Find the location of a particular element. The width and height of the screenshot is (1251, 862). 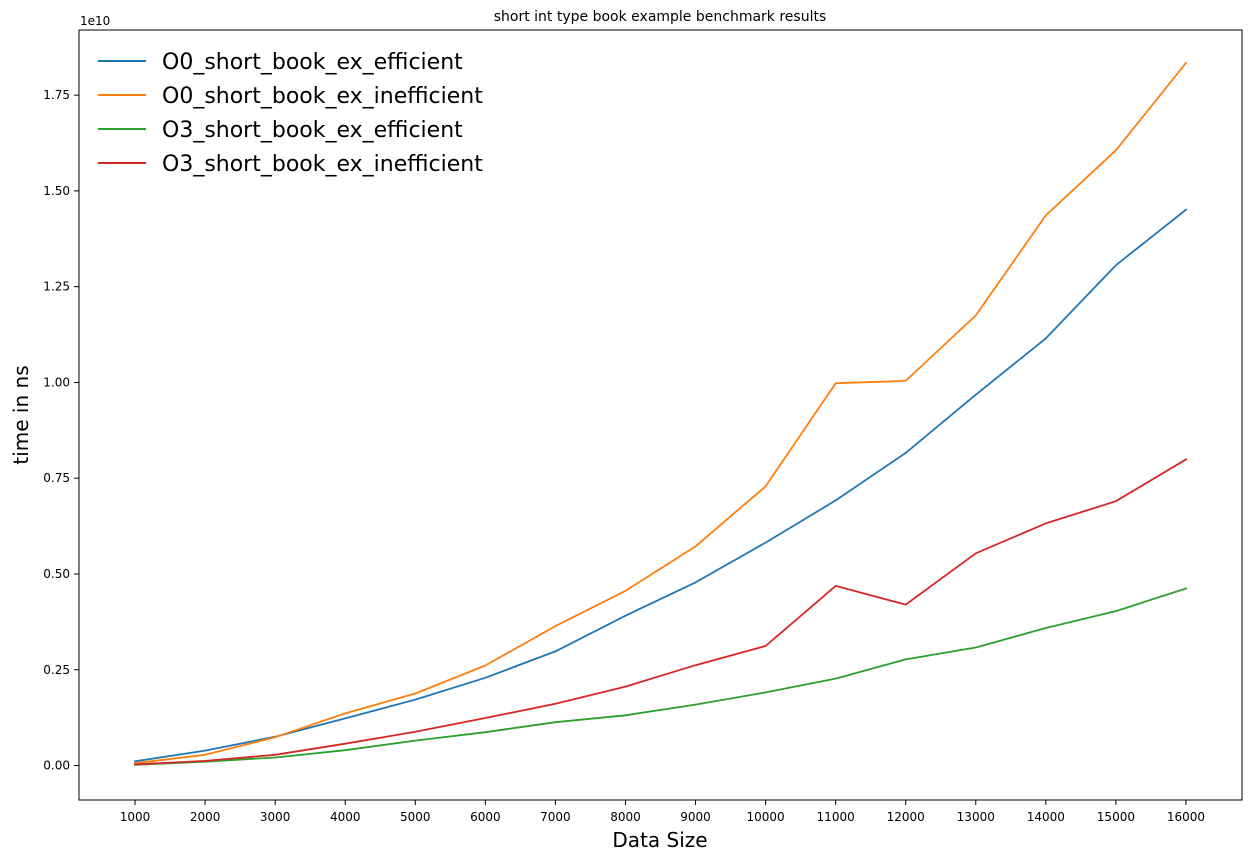

legend-label-1: O0_short_book_ex_efficient is located at coordinates (312, 62).